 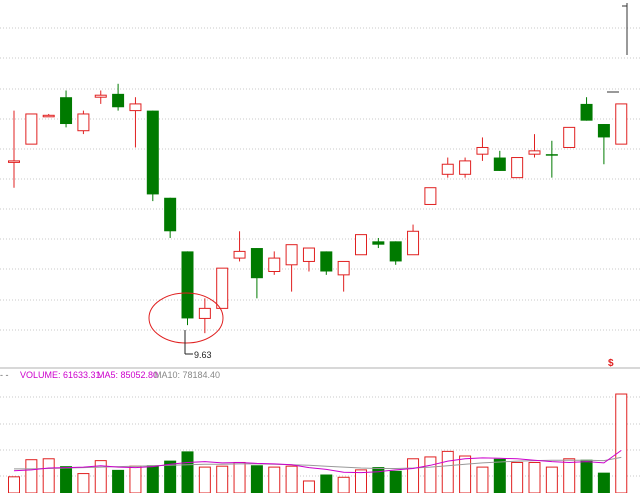 I want to click on low-price-label: 9.63, so click(x=203, y=355).